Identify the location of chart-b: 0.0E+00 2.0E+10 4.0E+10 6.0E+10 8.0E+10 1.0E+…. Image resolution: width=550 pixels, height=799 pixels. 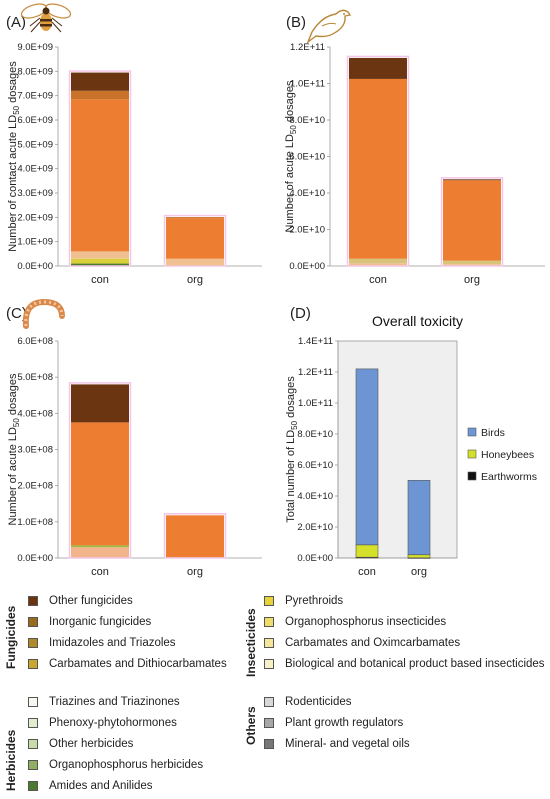
(414, 164).